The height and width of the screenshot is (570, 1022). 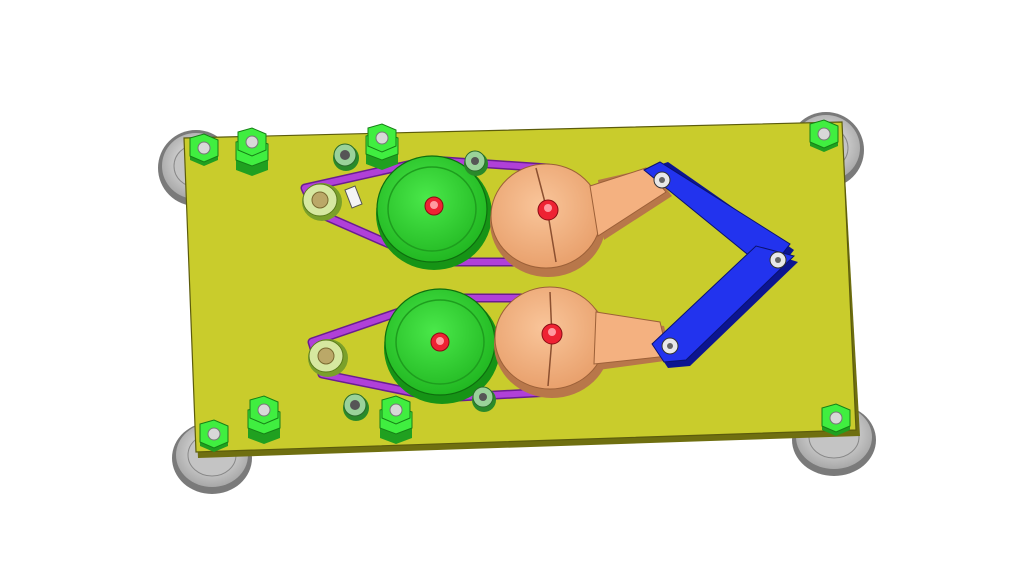 I want to click on hex-nut-stack-upper-left, so click(x=252, y=151).